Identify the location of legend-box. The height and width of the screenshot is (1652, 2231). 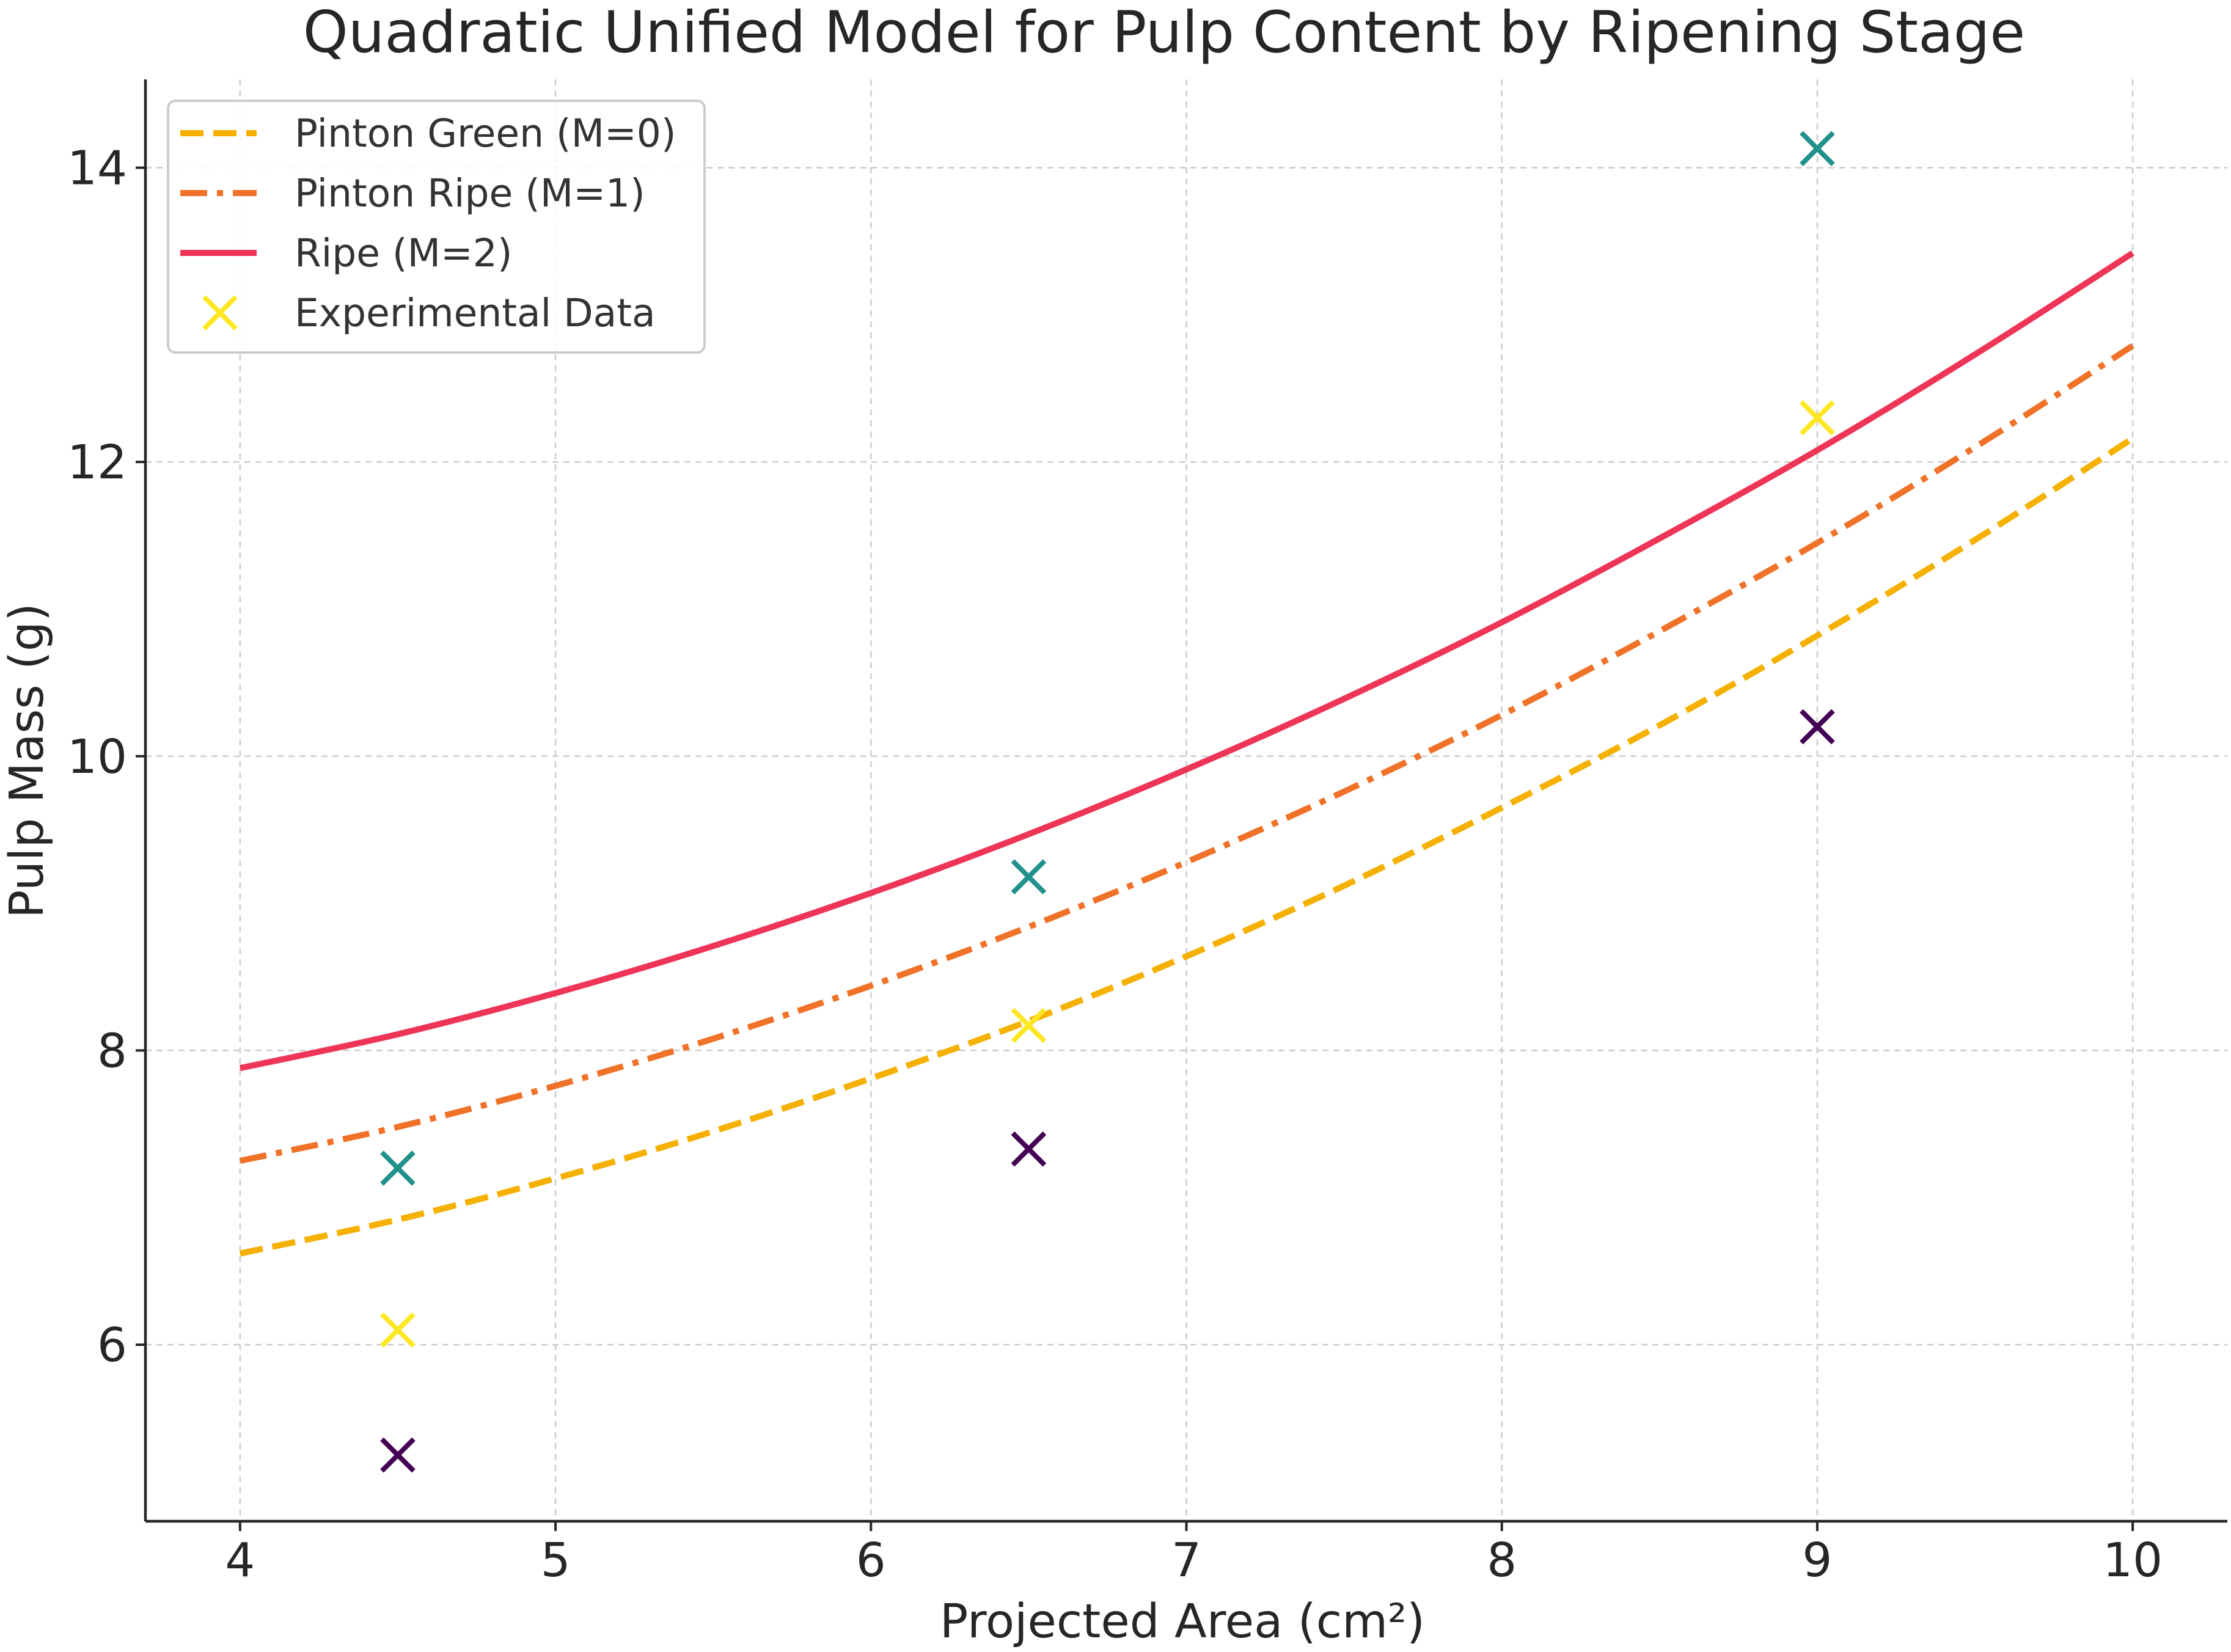
(436, 227).